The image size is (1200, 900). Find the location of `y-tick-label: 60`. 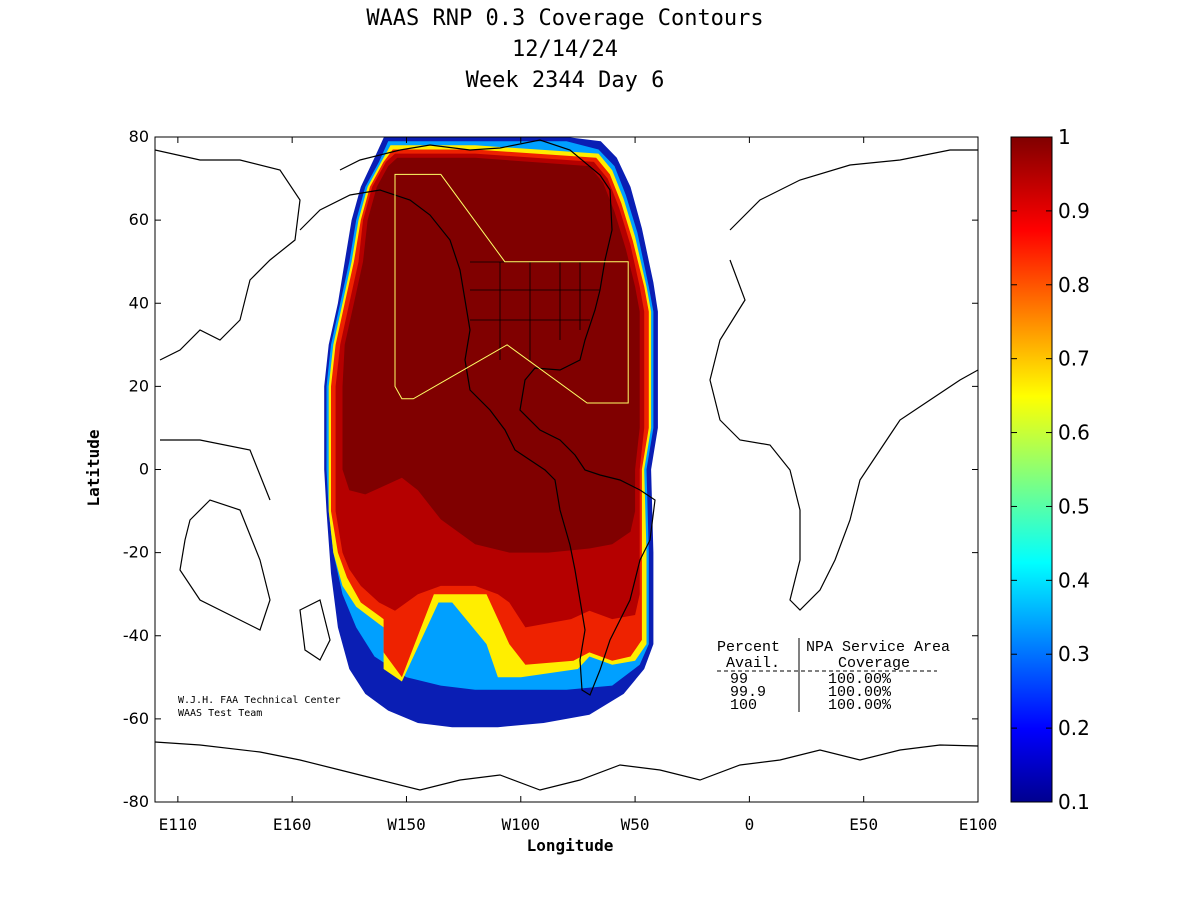

y-tick-label: 60 is located at coordinates (139, 219).